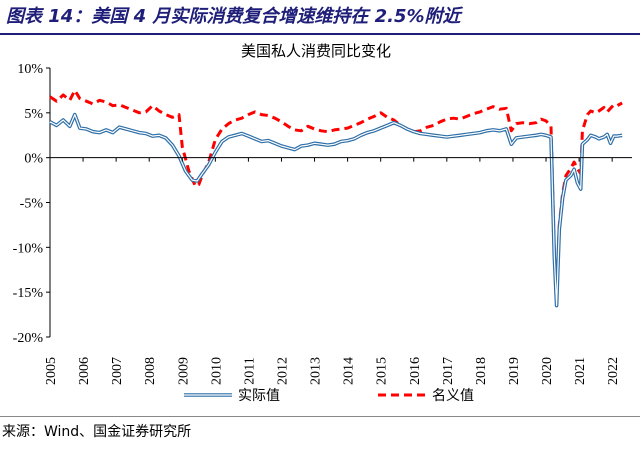 The height and width of the screenshot is (449, 640). Describe the element at coordinates (216, 371) in the screenshot. I see `x-tick-label: 2010` at that location.